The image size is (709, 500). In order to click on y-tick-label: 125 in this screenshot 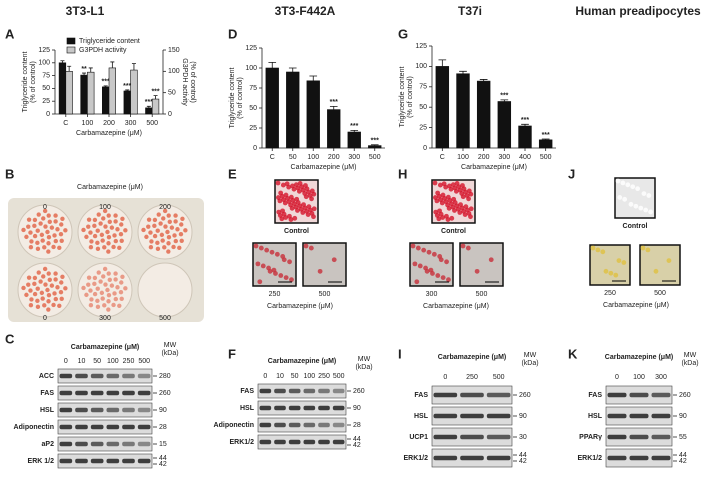, I will do `click(421, 46)`.